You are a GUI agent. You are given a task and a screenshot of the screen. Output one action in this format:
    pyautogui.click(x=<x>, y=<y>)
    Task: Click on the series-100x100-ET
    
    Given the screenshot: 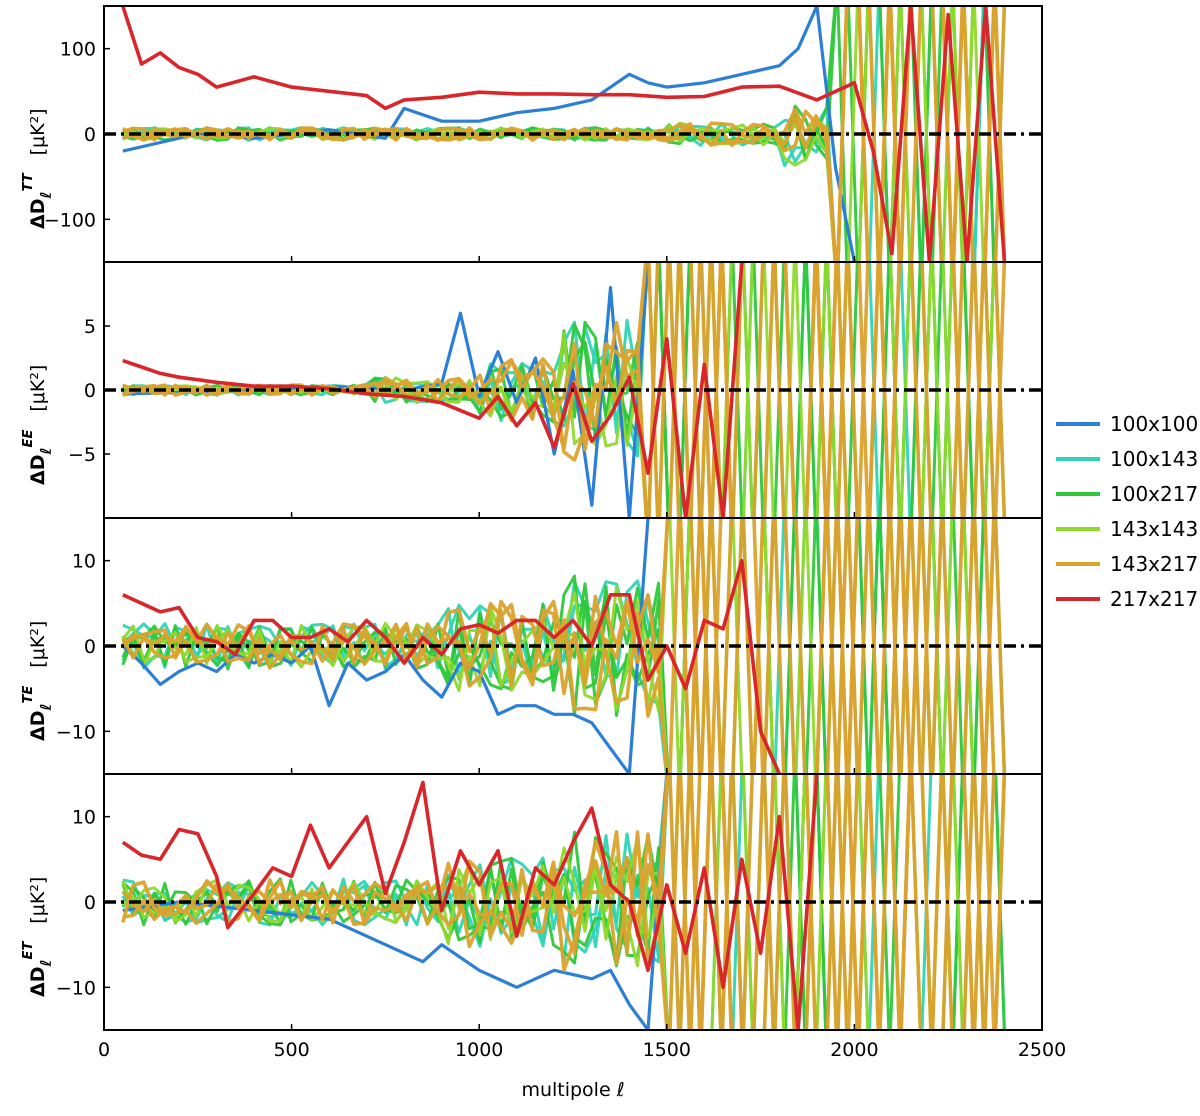 What is the action you would take?
    pyautogui.click(x=395, y=902)
    